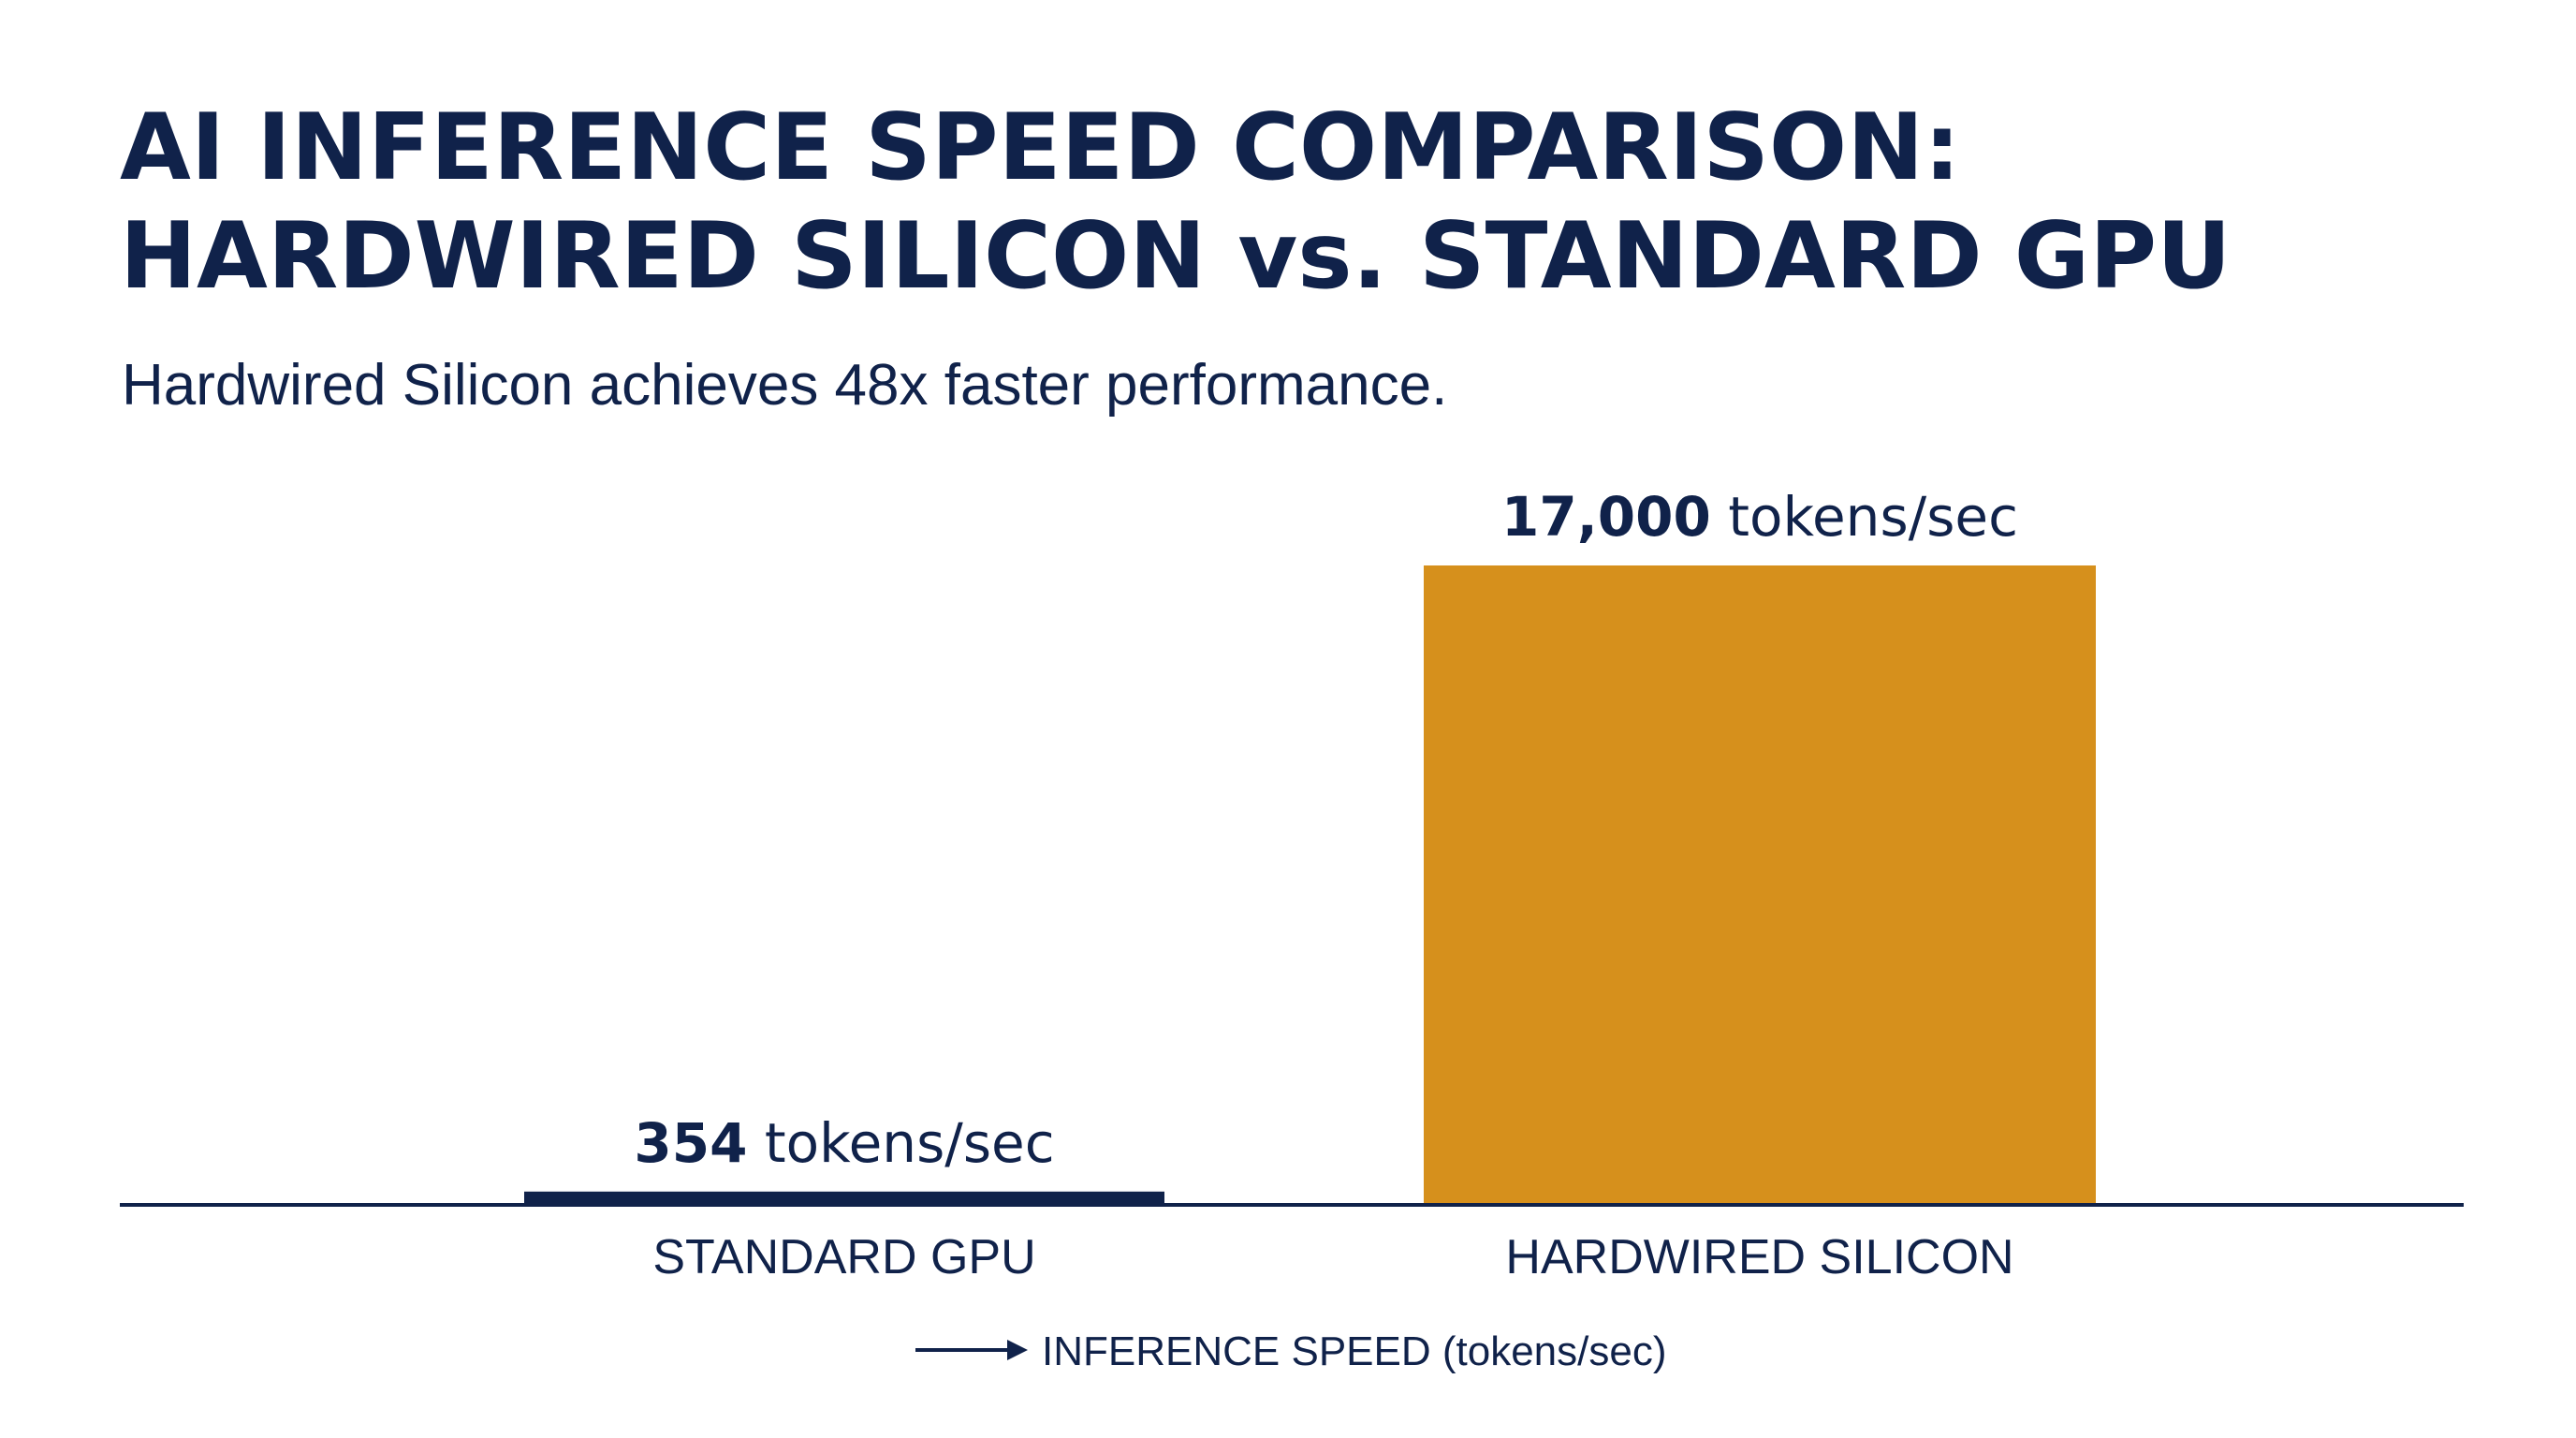 This screenshot has width=2576, height=1438. Describe the element at coordinates (1606, 517) in the screenshot. I see `value-number: 17,000` at that location.